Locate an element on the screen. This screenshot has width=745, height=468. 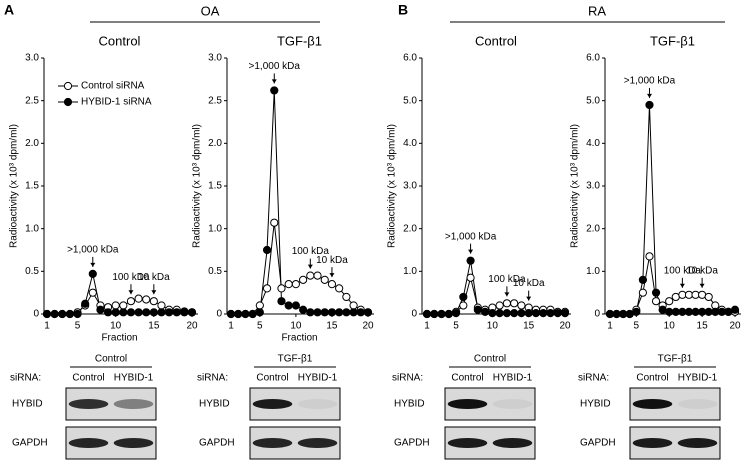
x-axis-label: Fraction is located at coordinates (119, 338).